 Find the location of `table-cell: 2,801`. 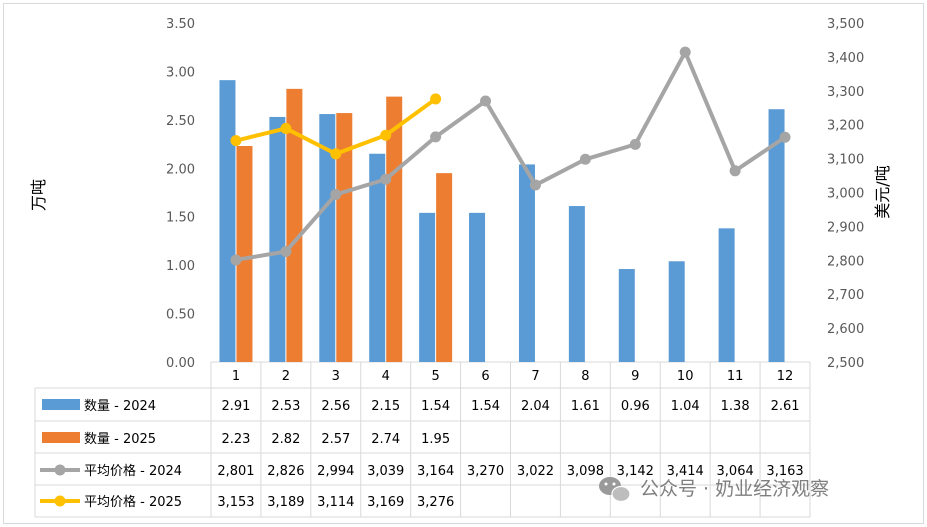

table-cell: 2,801 is located at coordinates (235, 471).